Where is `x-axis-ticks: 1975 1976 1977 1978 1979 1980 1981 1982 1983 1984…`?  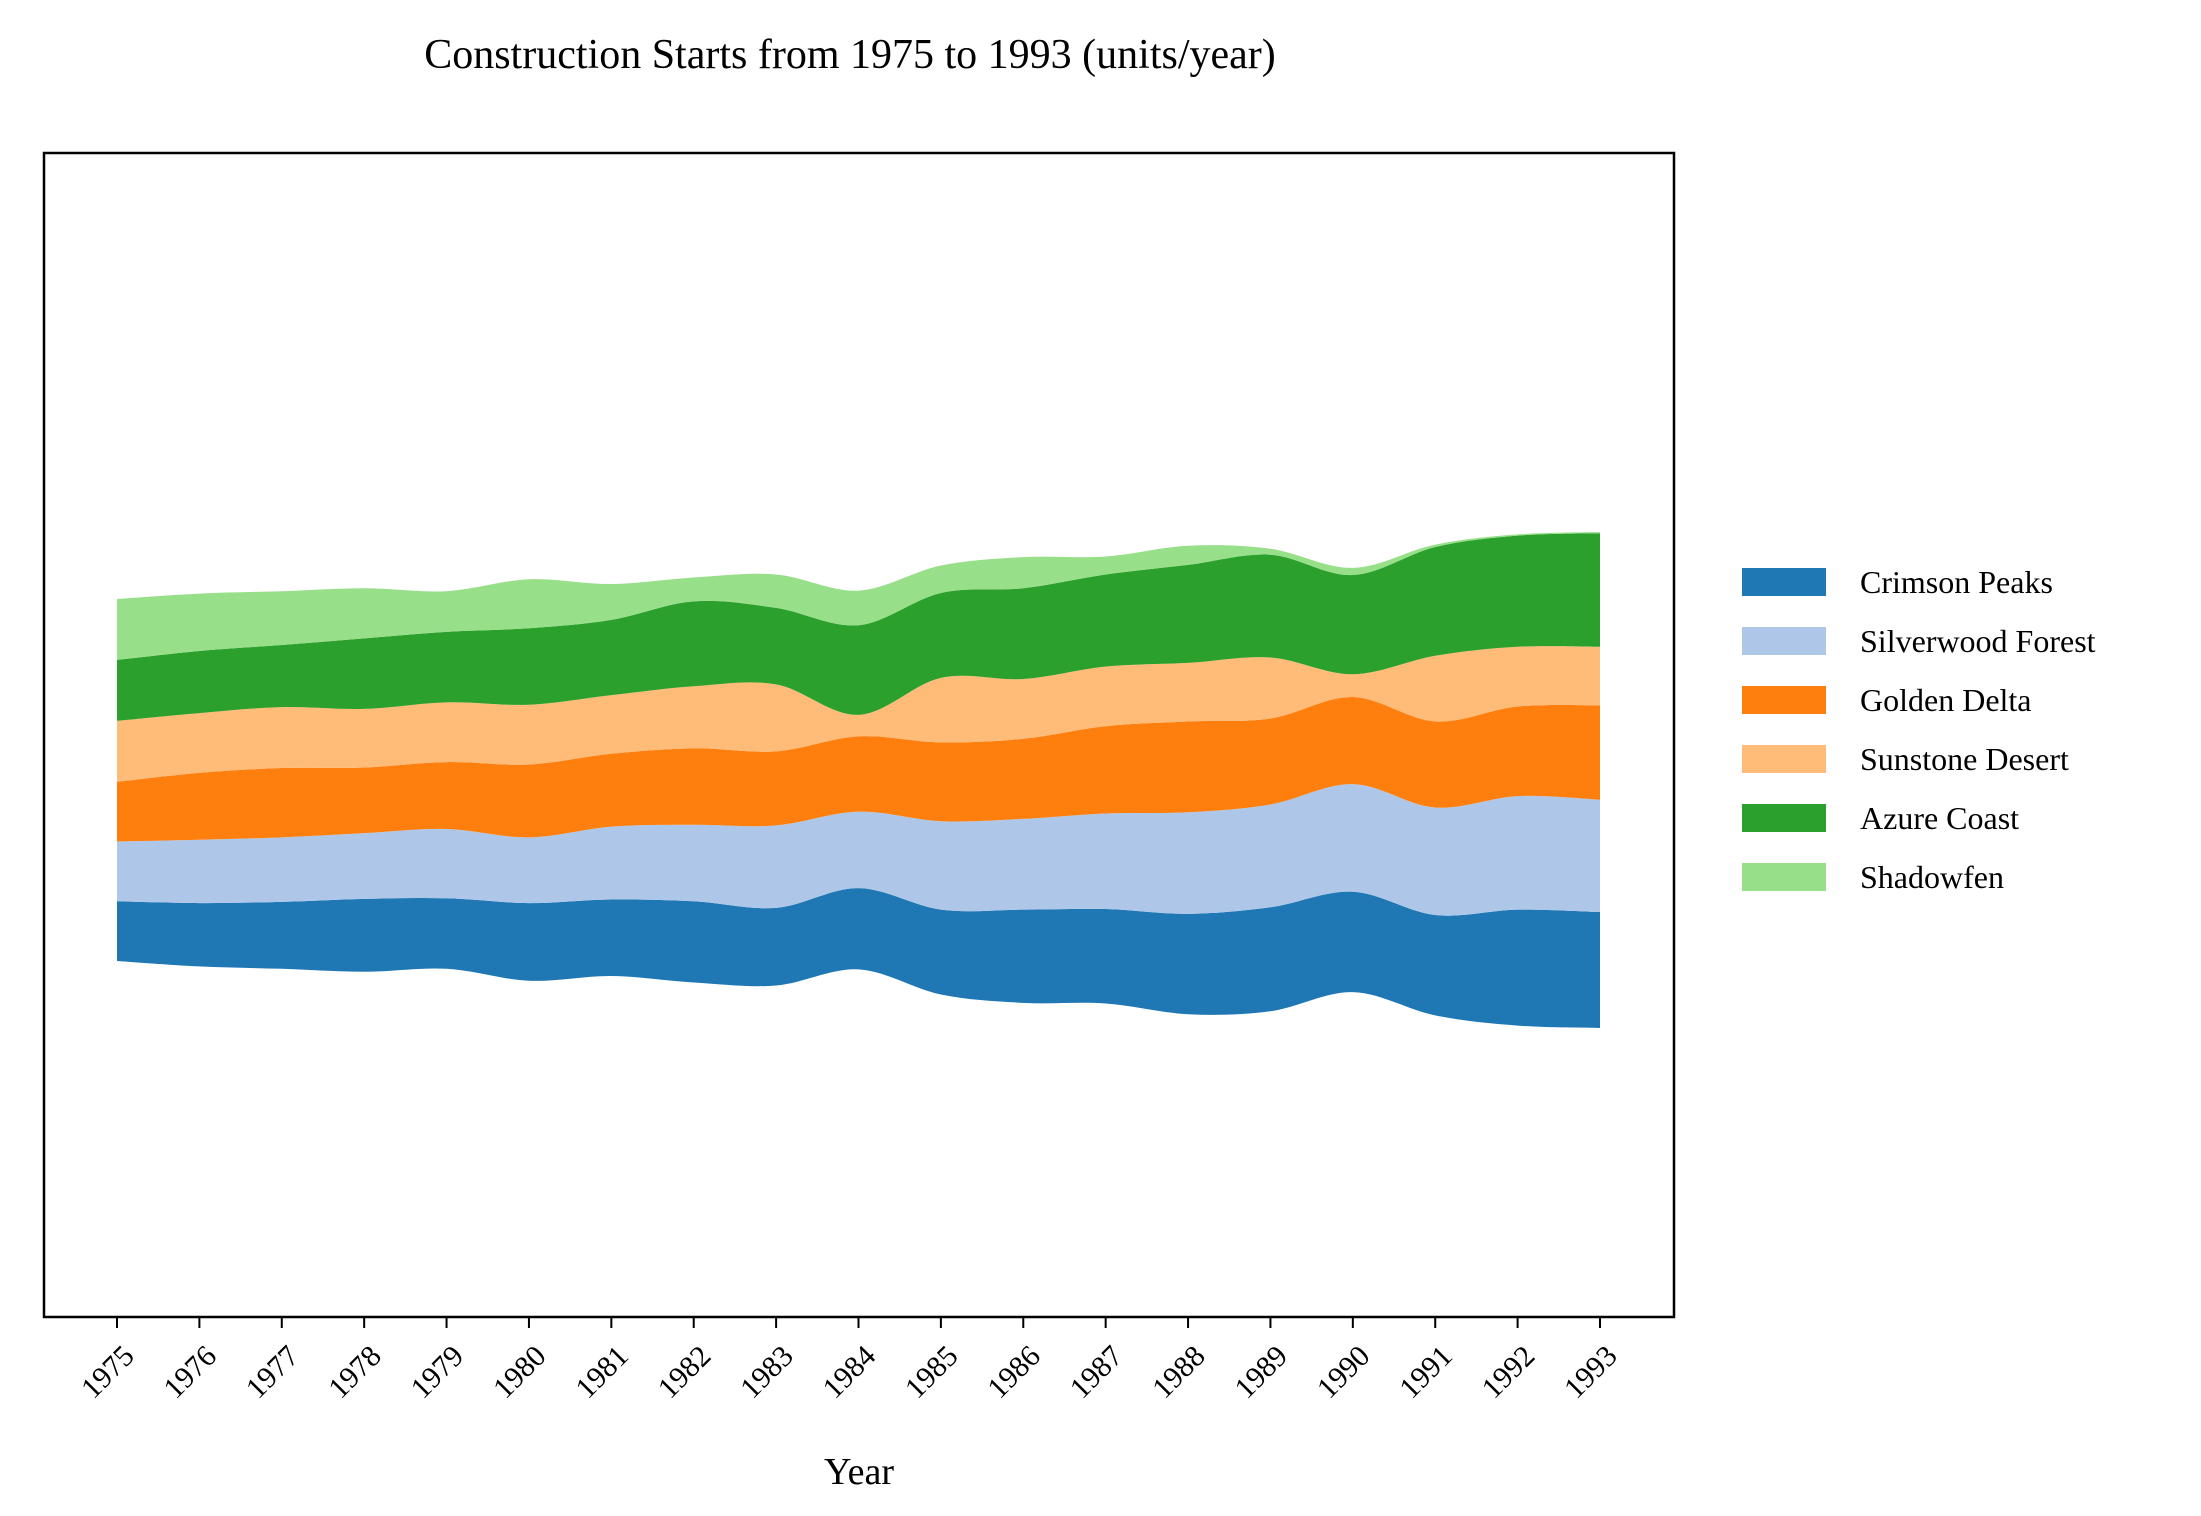 x-axis-ticks: 1975 1976 1977 1978 1979 1980 1981 1982 1983 1984… is located at coordinates (849, 1361).